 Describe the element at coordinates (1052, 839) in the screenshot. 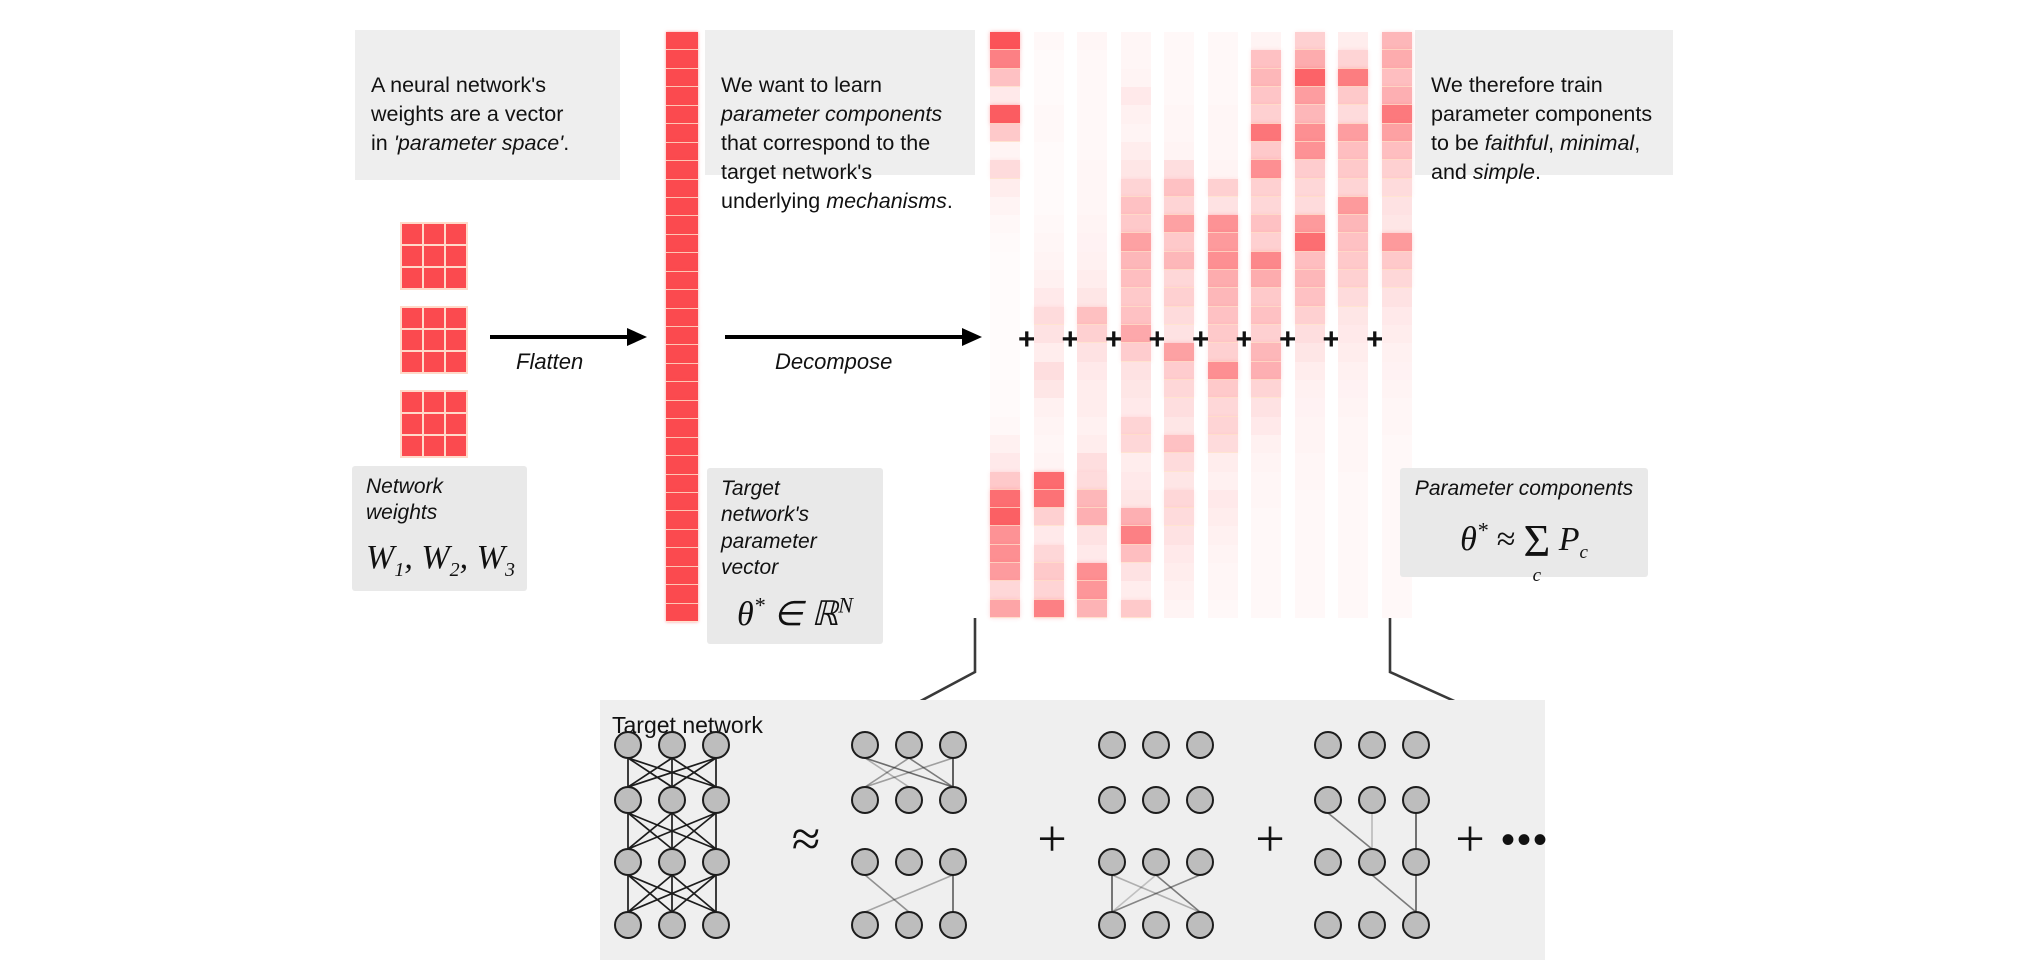

I see `panel-plus-1: +` at that location.